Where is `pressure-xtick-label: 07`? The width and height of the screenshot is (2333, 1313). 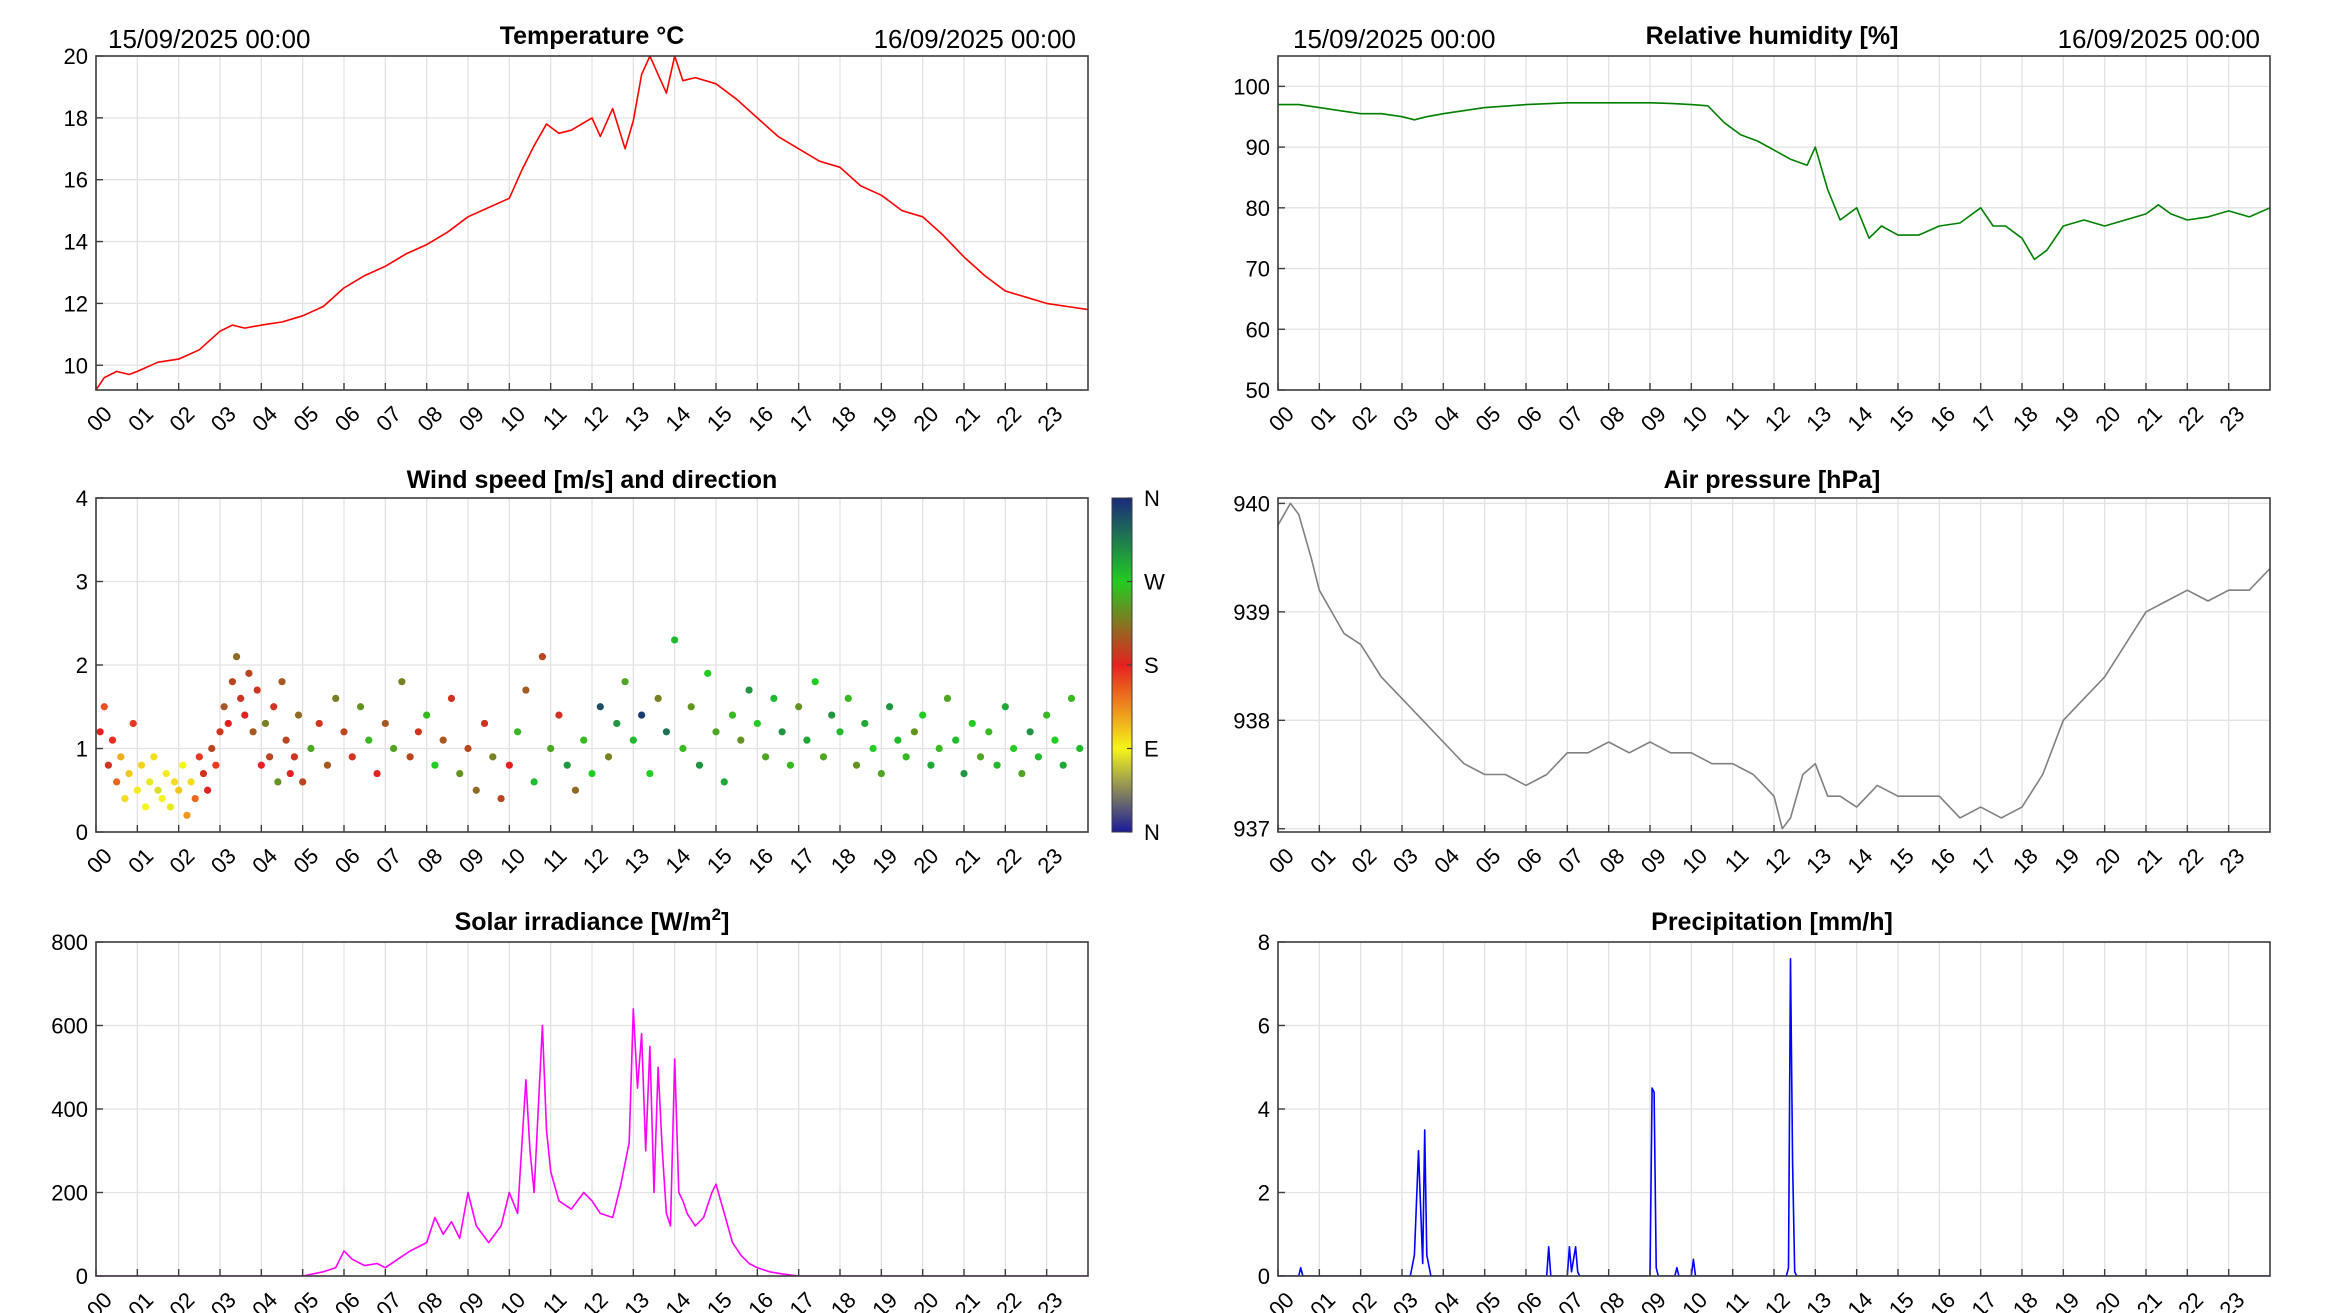
pressure-xtick-label: 07 is located at coordinates (1570, 860).